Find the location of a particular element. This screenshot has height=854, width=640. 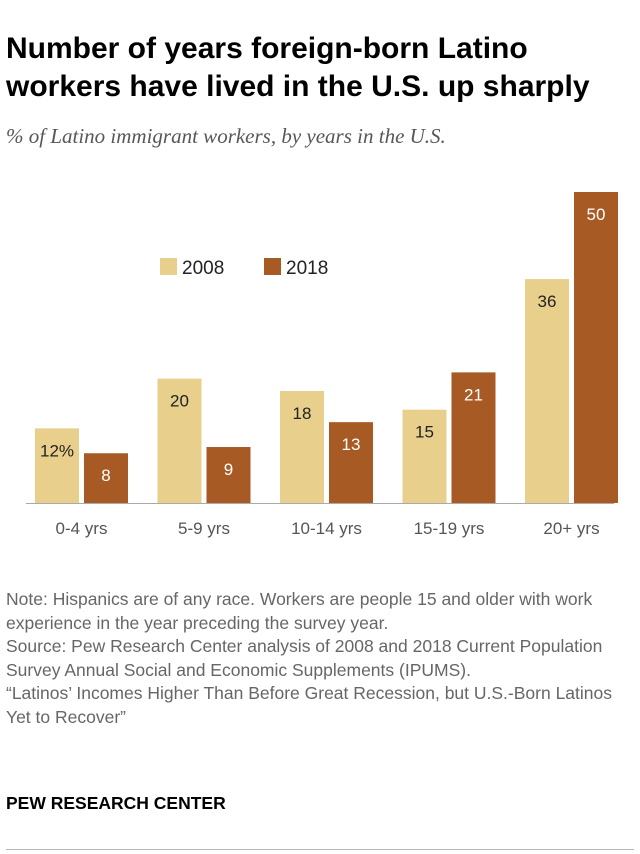

x-tick-label: 20+ yrs is located at coordinates (571, 528).